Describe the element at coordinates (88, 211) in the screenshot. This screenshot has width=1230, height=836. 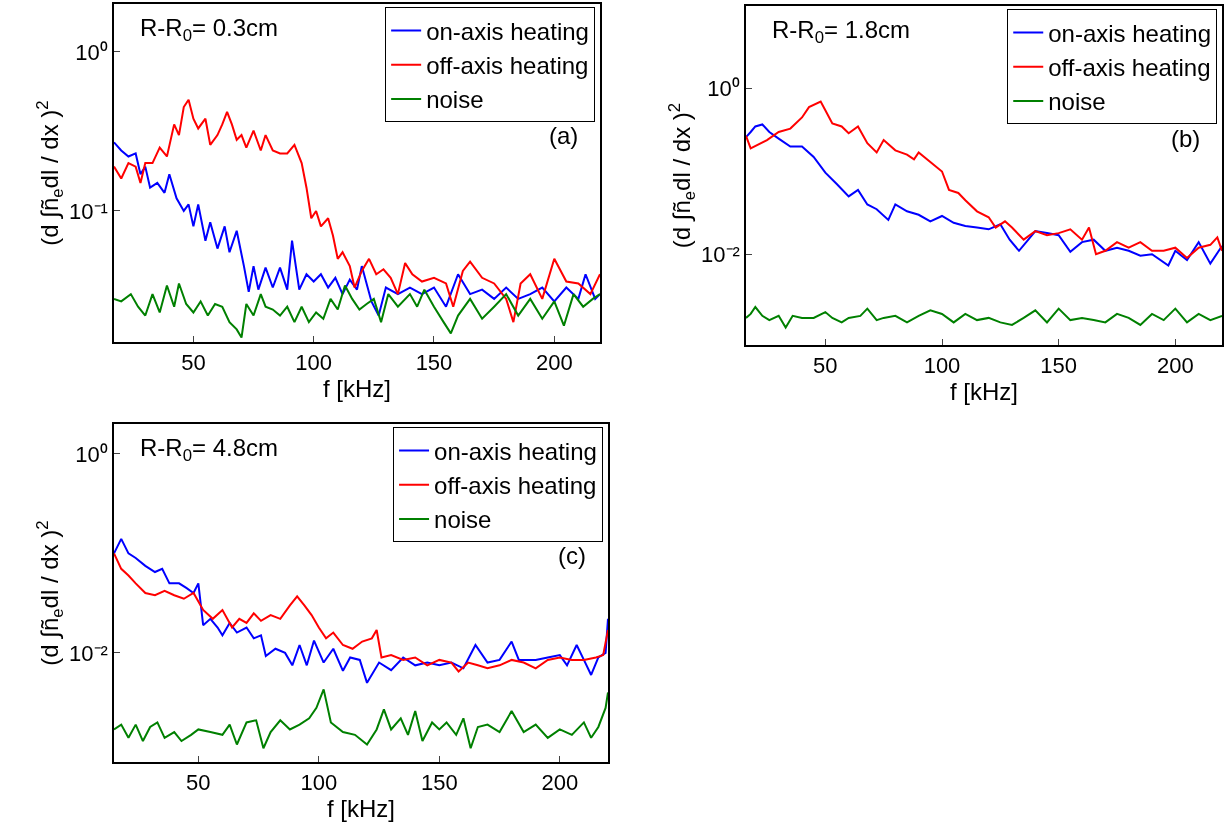
I see `y-tick-label: 10⁻¹` at that location.